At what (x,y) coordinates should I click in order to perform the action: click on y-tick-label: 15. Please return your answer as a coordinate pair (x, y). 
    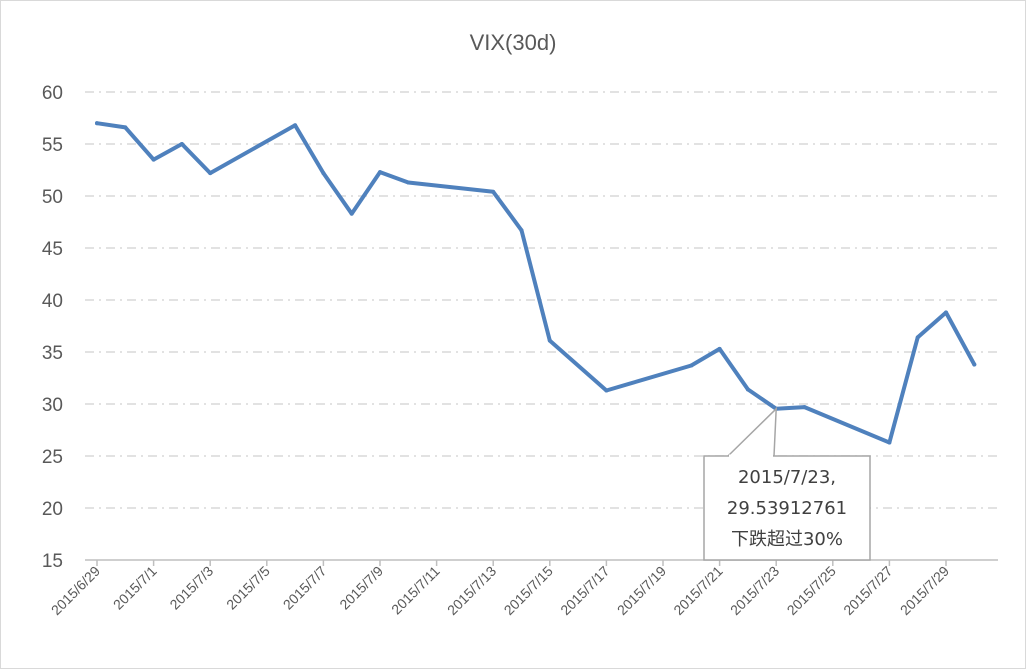
    Looking at the image, I should click on (52, 561).